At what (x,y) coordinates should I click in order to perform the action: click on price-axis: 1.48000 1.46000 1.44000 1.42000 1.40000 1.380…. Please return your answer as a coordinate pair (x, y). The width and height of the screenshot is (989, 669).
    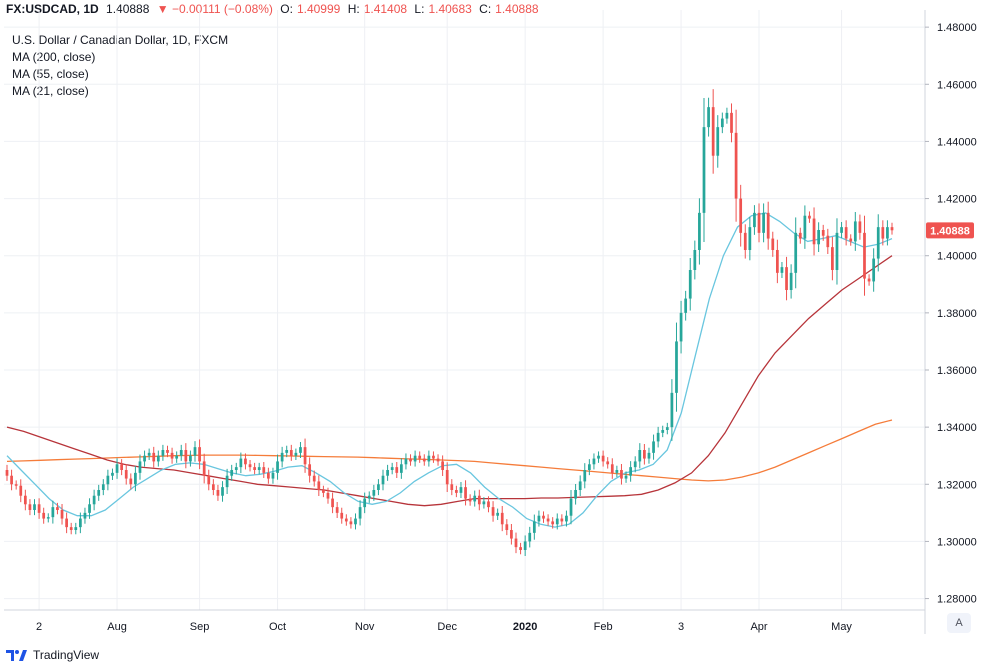
    Looking at the image, I should click on (951, 314).